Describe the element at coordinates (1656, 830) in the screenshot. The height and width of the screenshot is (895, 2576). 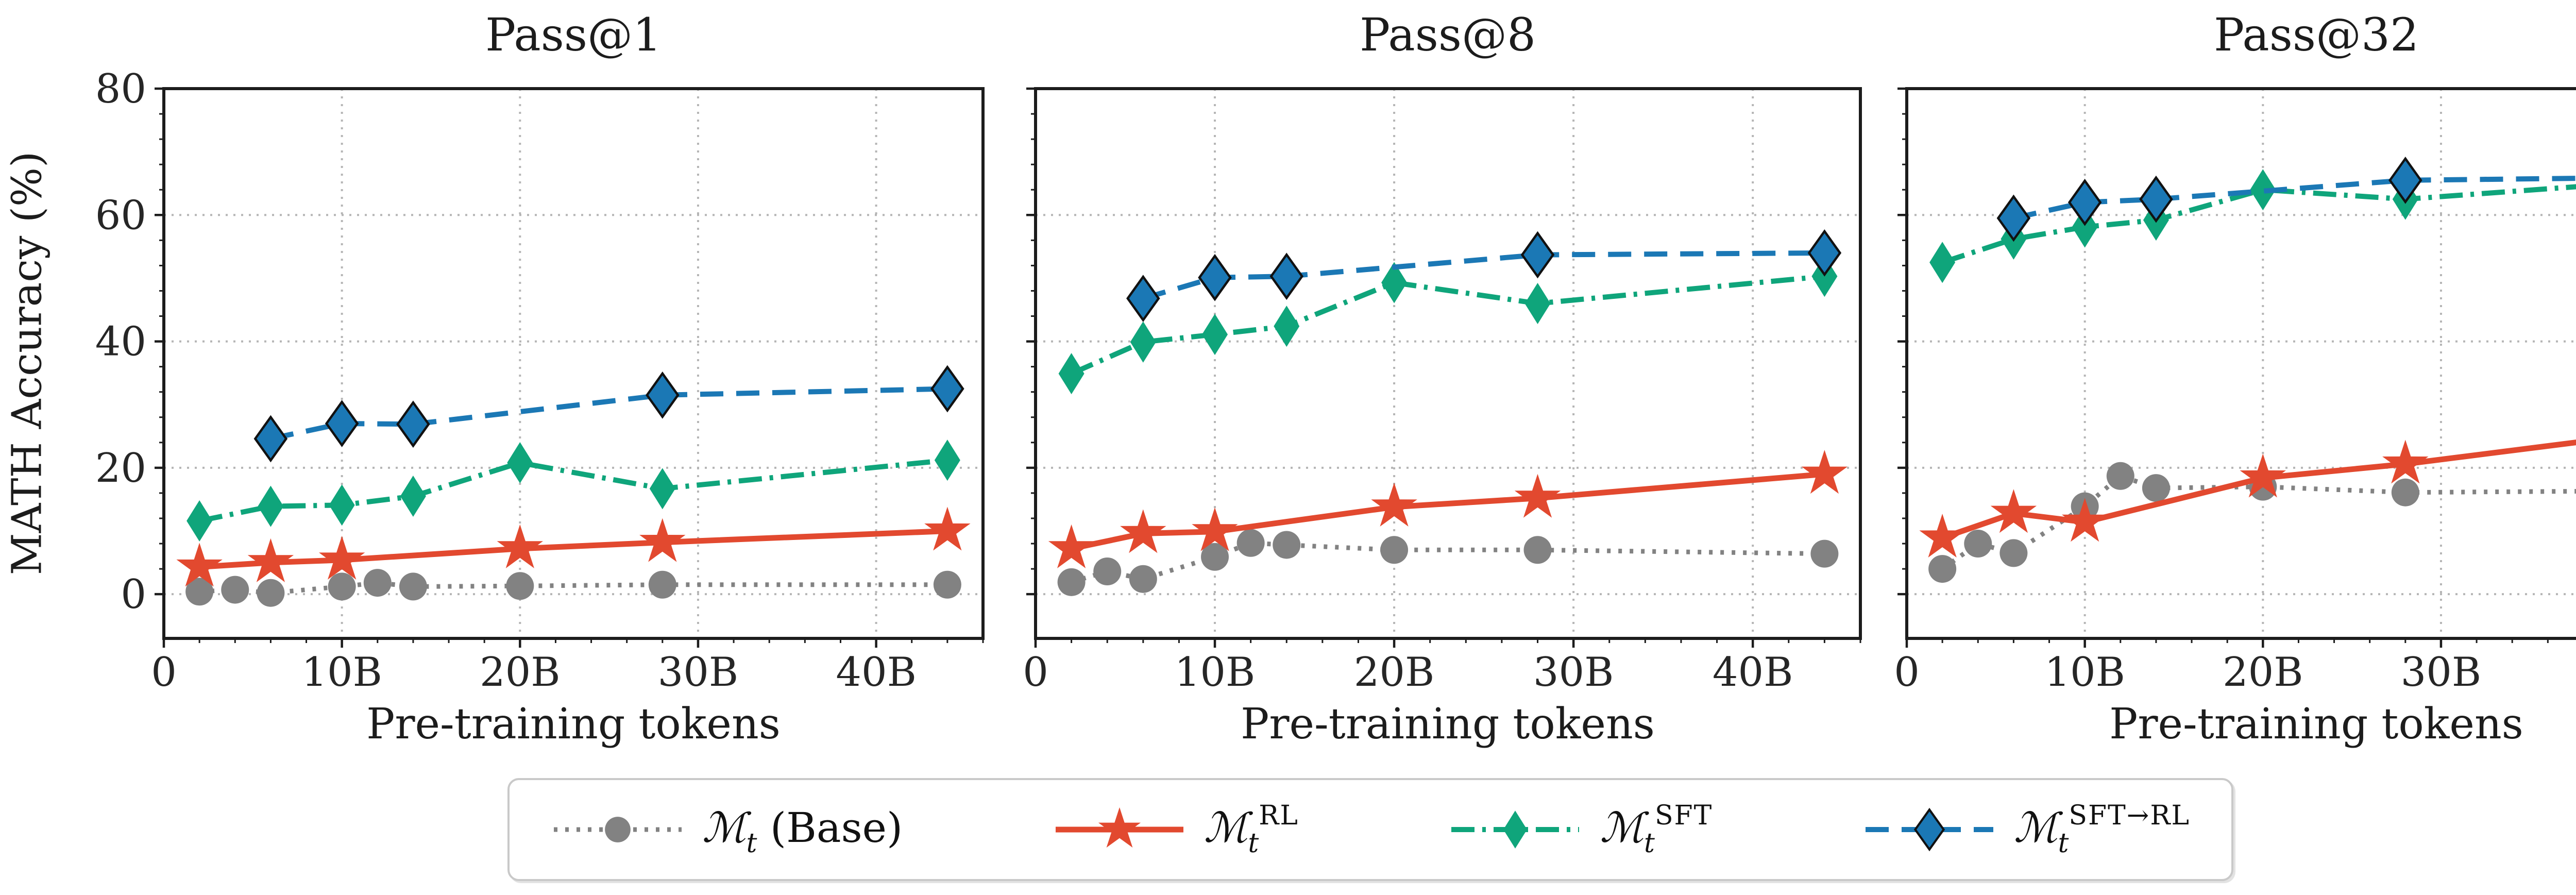
I see `legend-label-sft: ℳtSFT` at that location.